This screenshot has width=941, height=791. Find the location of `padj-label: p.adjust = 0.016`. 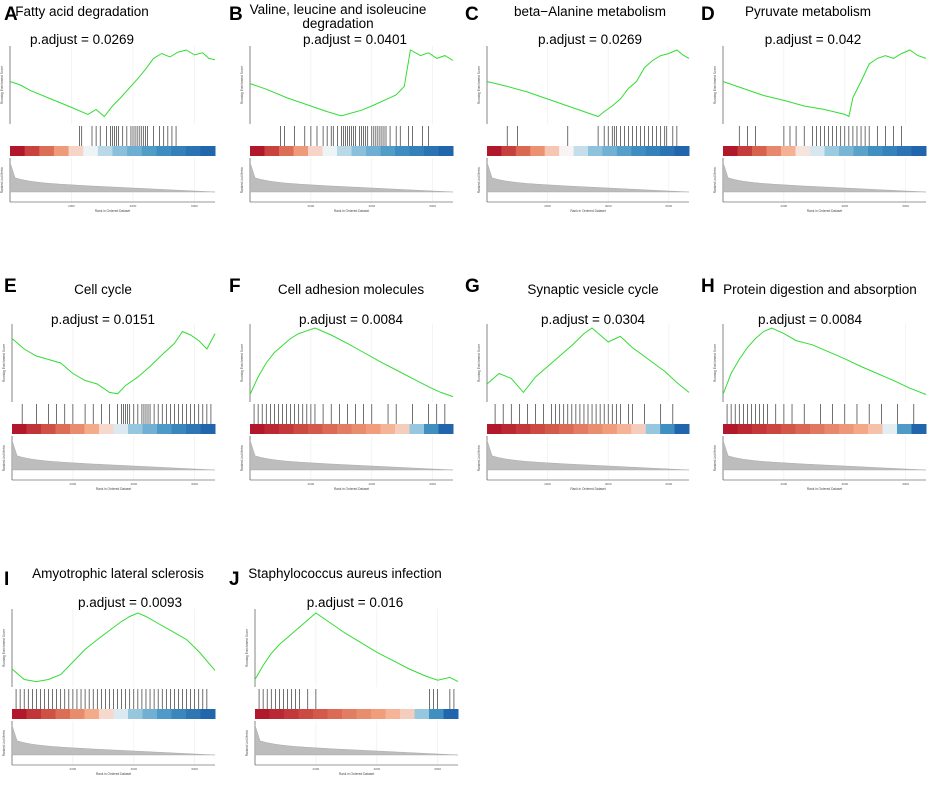

padj-label: p.adjust = 0.016 is located at coordinates (355, 602).